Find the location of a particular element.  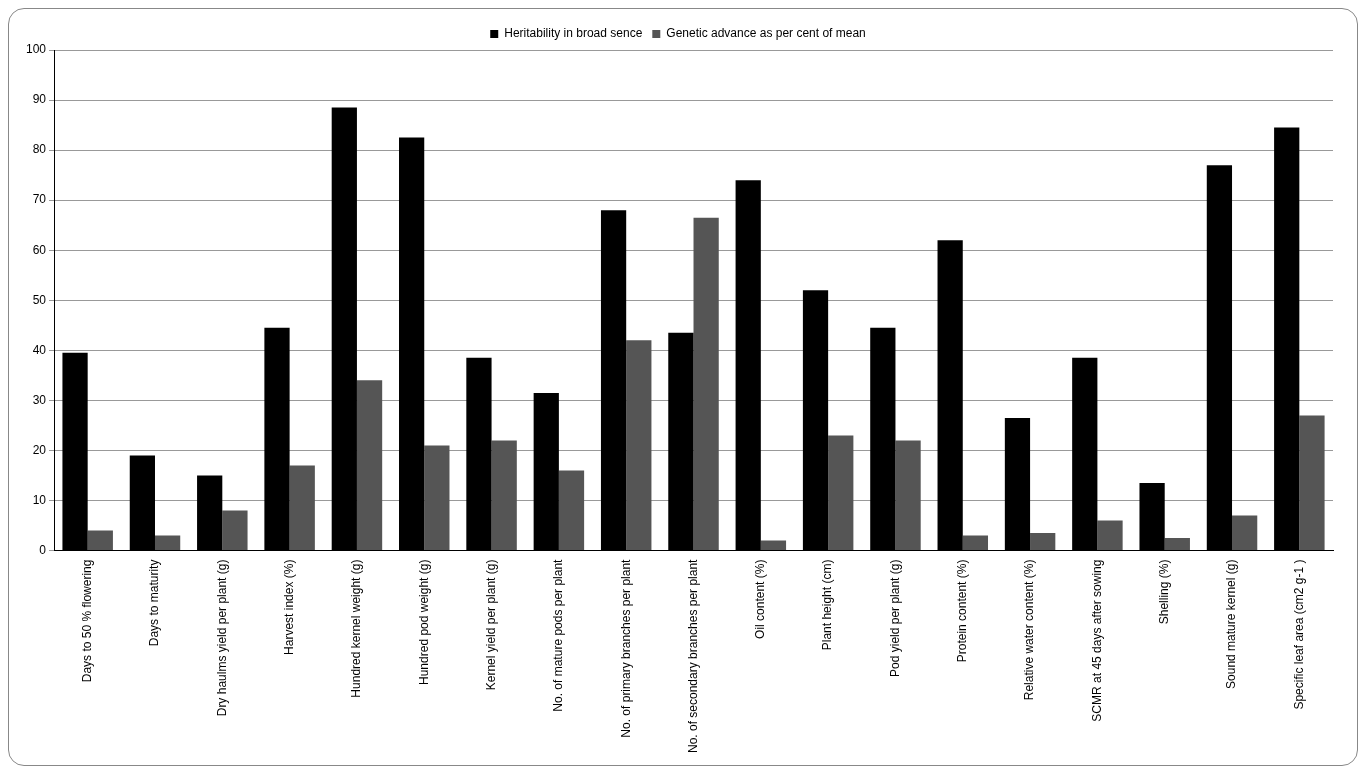

x-tick-label: No. of mature pods per plant is located at coordinates (558, 635).